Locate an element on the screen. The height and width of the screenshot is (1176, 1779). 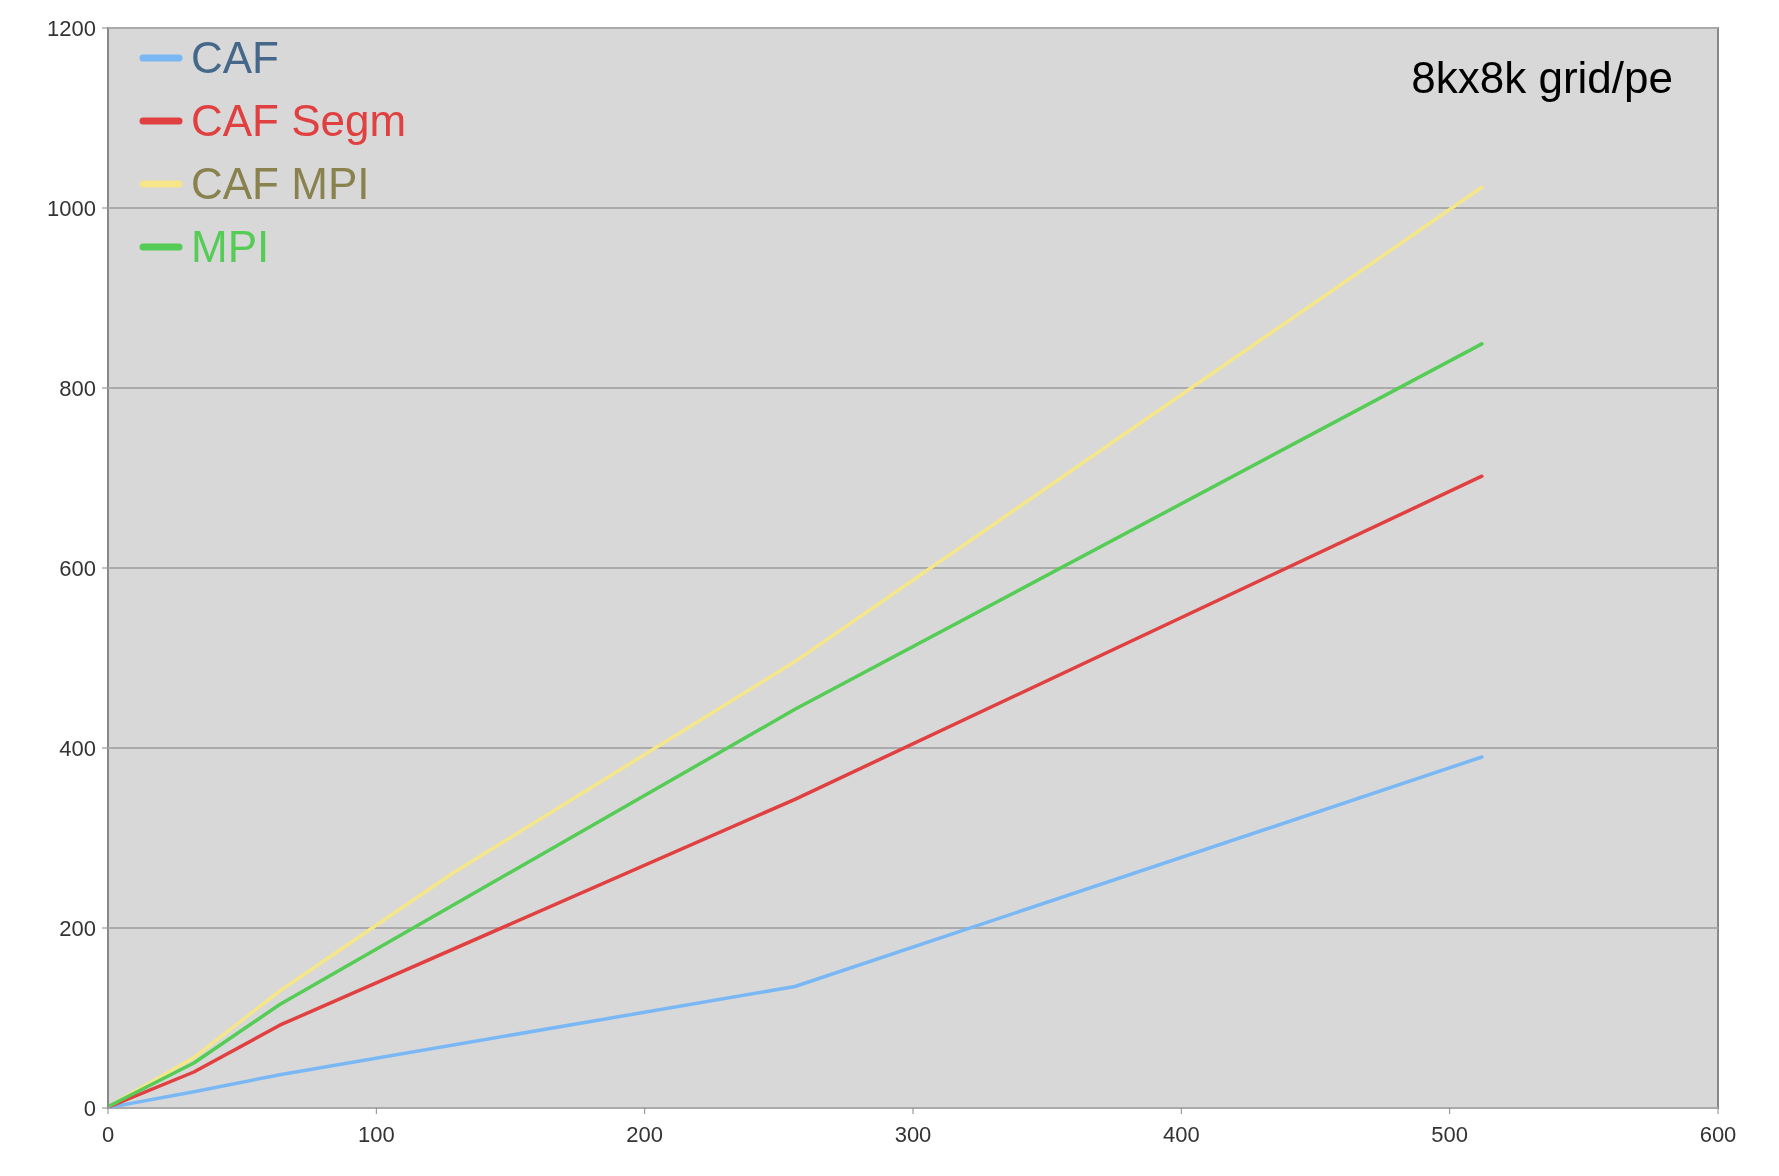
y-tick-label: 800 is located at coordinates (77, 388).